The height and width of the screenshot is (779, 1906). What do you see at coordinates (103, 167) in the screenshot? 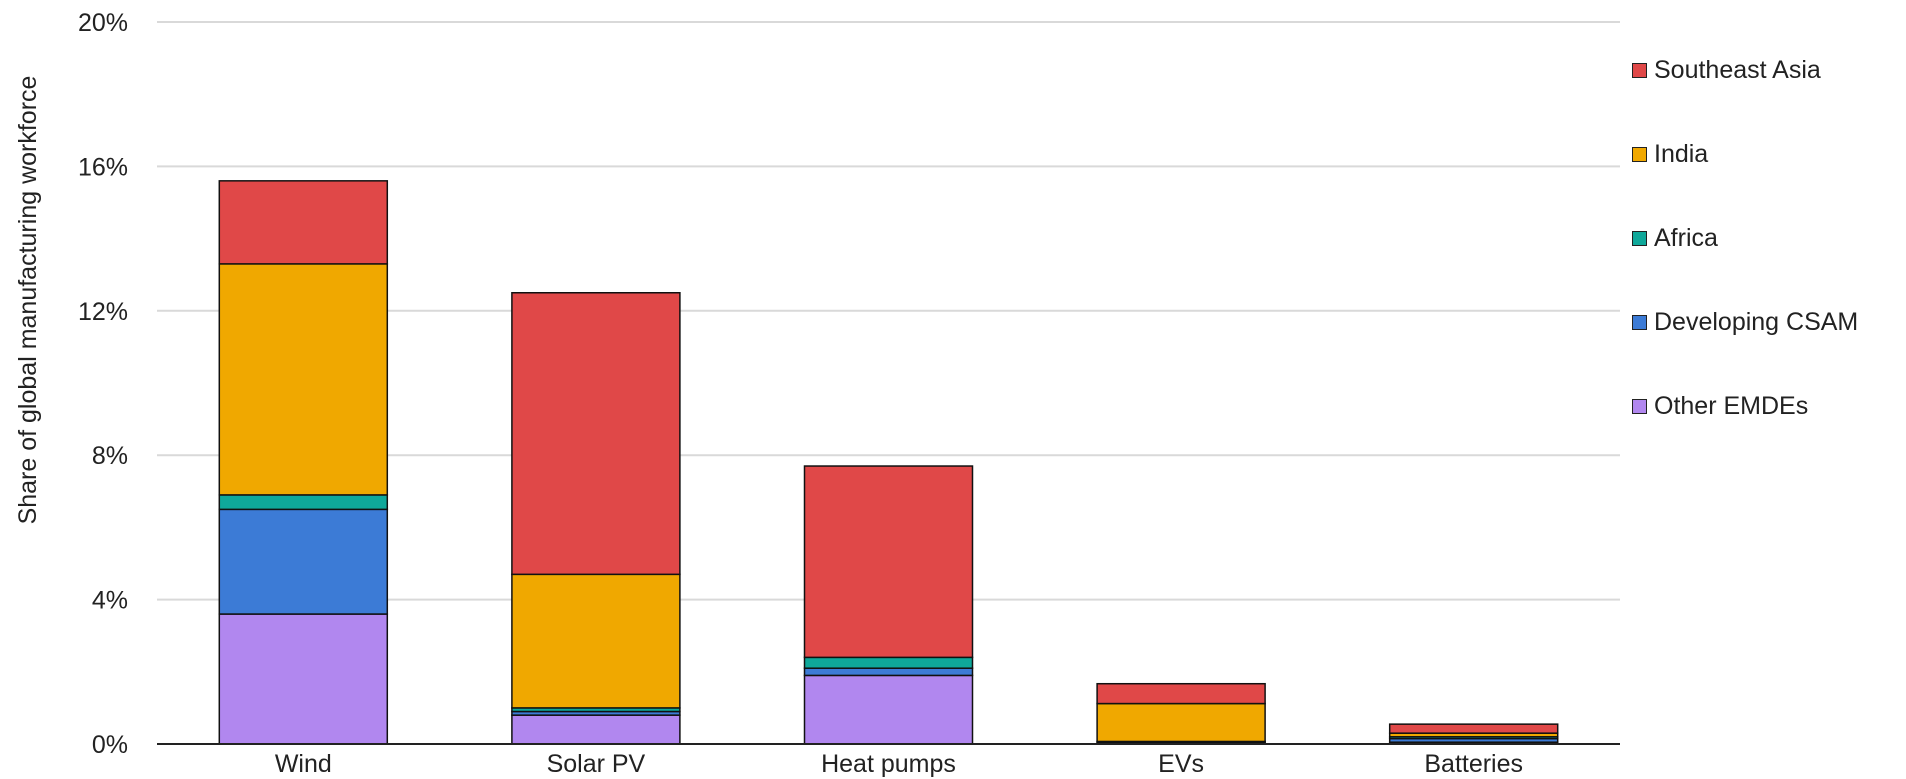
I see `y-tick-label: 16%` at bounding box center [103, 167].